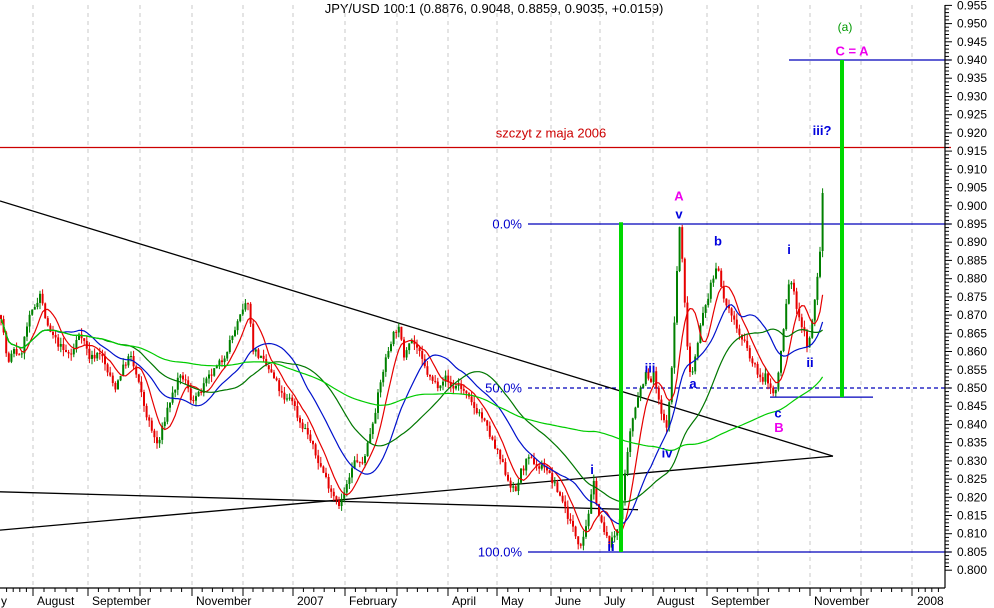  What do you see at coordinates (972, 24) in the screenshot?
I see `y-axis-label: 0.950` at bounding box center [972, 24].